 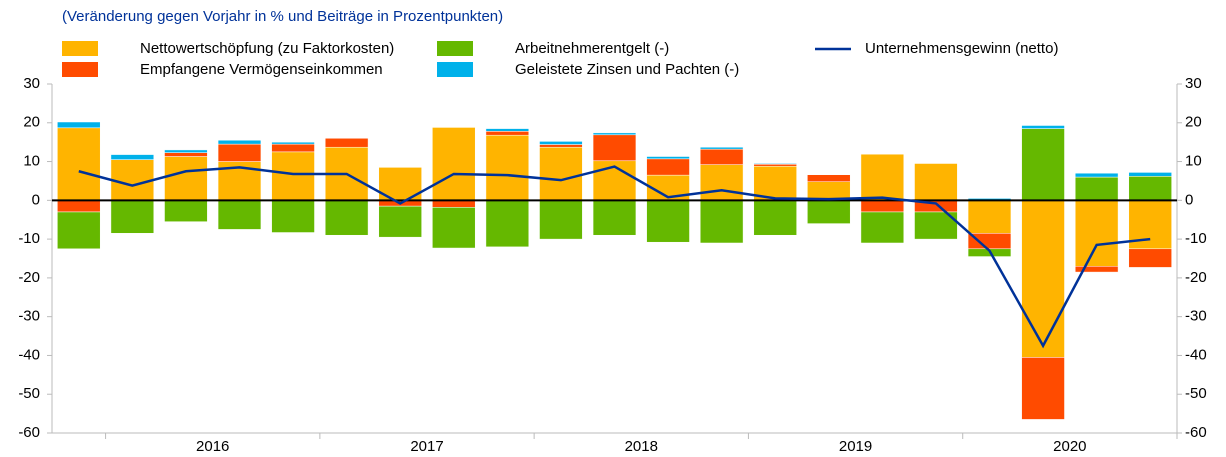 What do you see at coordinates (1069, 446) in the screenshot?
I see `x-tick-label: 2020` at bounding box center [1069, 446].